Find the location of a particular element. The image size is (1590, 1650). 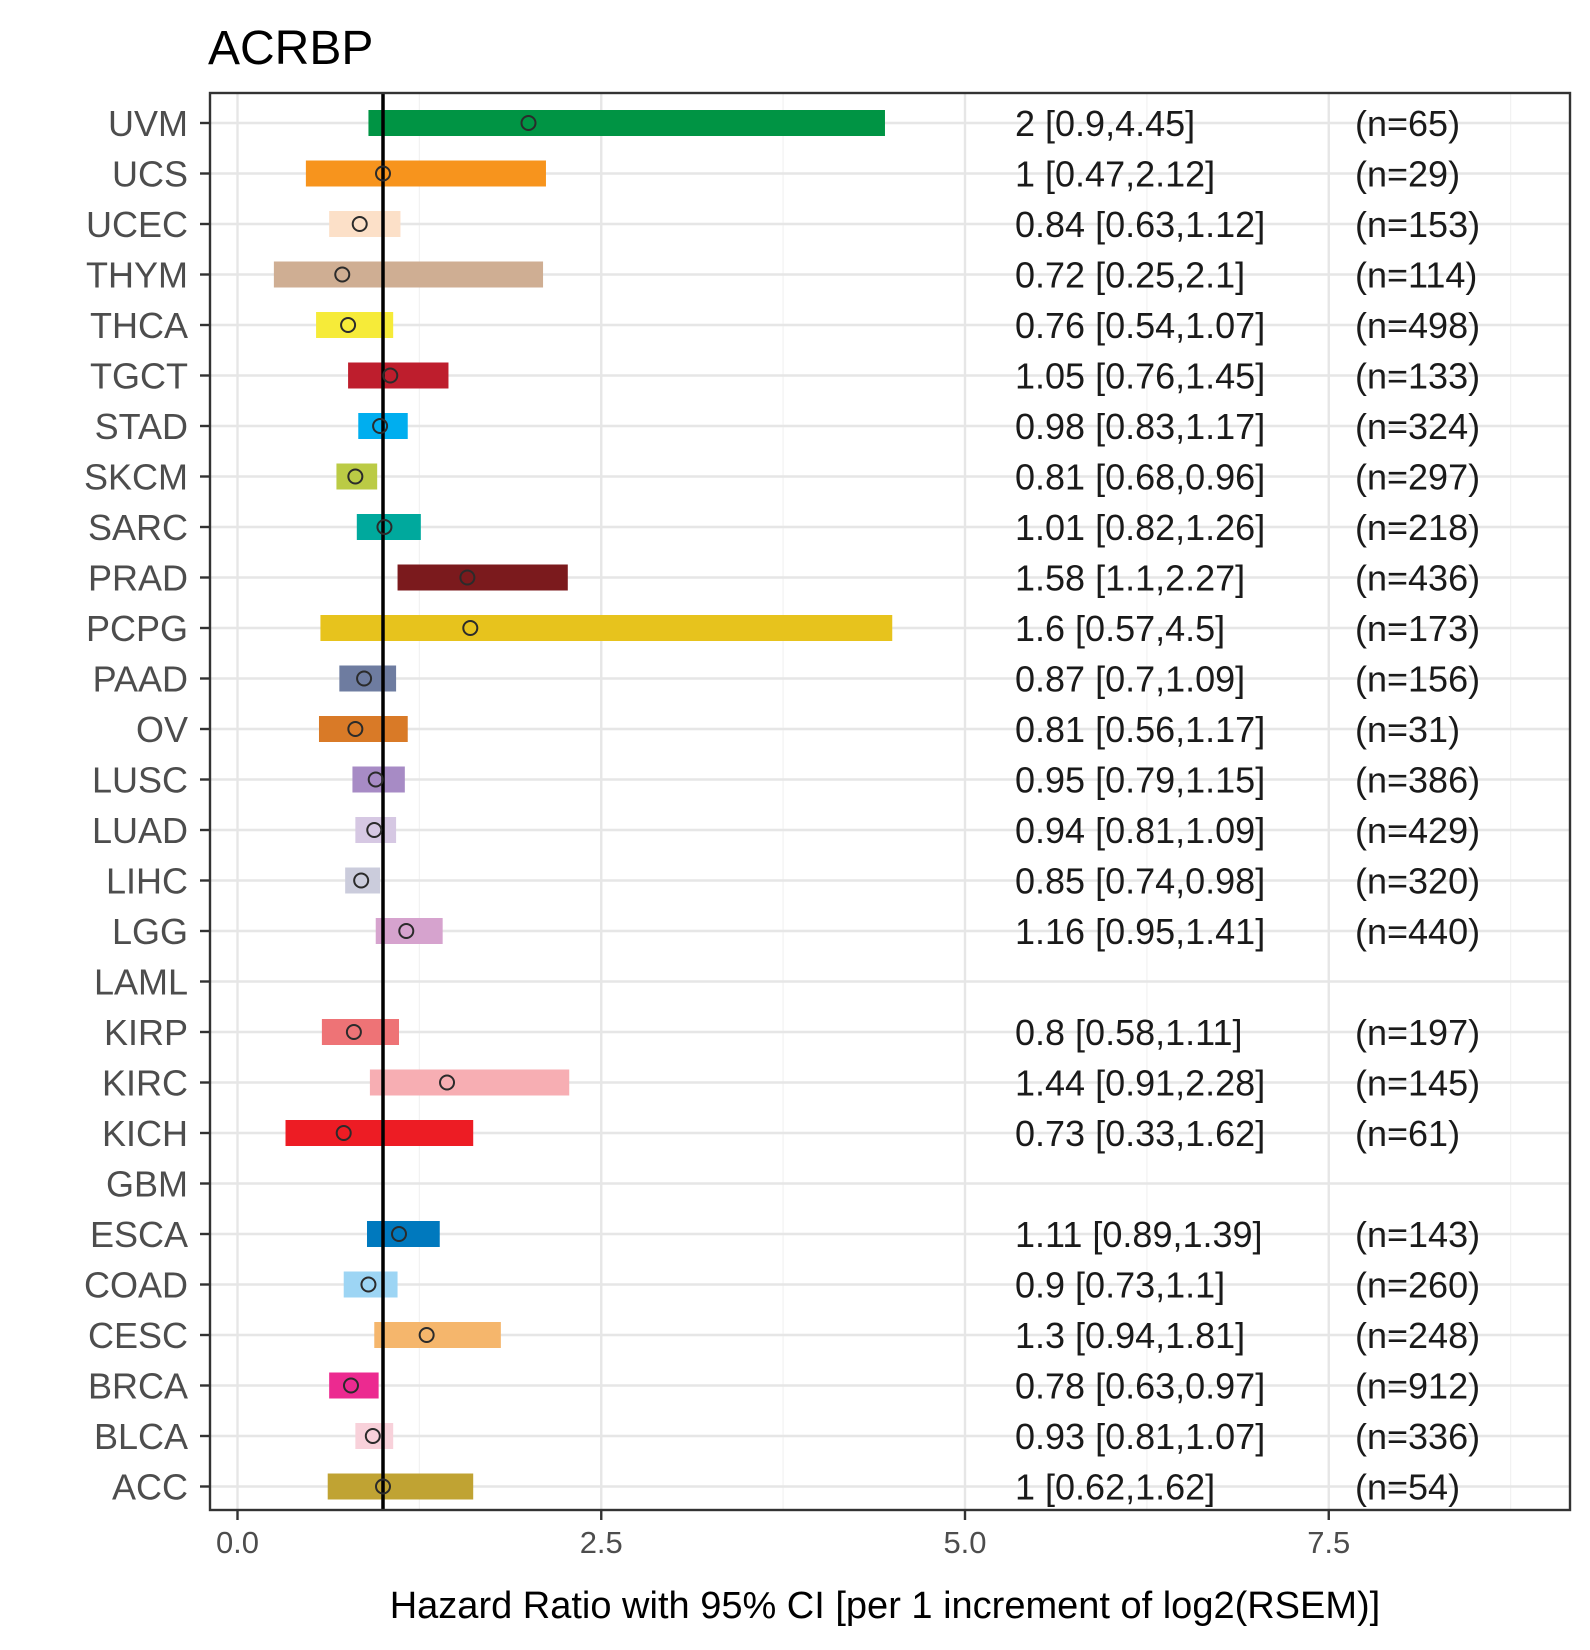

ci-bar-ucec is located at coordinates (365, 224).